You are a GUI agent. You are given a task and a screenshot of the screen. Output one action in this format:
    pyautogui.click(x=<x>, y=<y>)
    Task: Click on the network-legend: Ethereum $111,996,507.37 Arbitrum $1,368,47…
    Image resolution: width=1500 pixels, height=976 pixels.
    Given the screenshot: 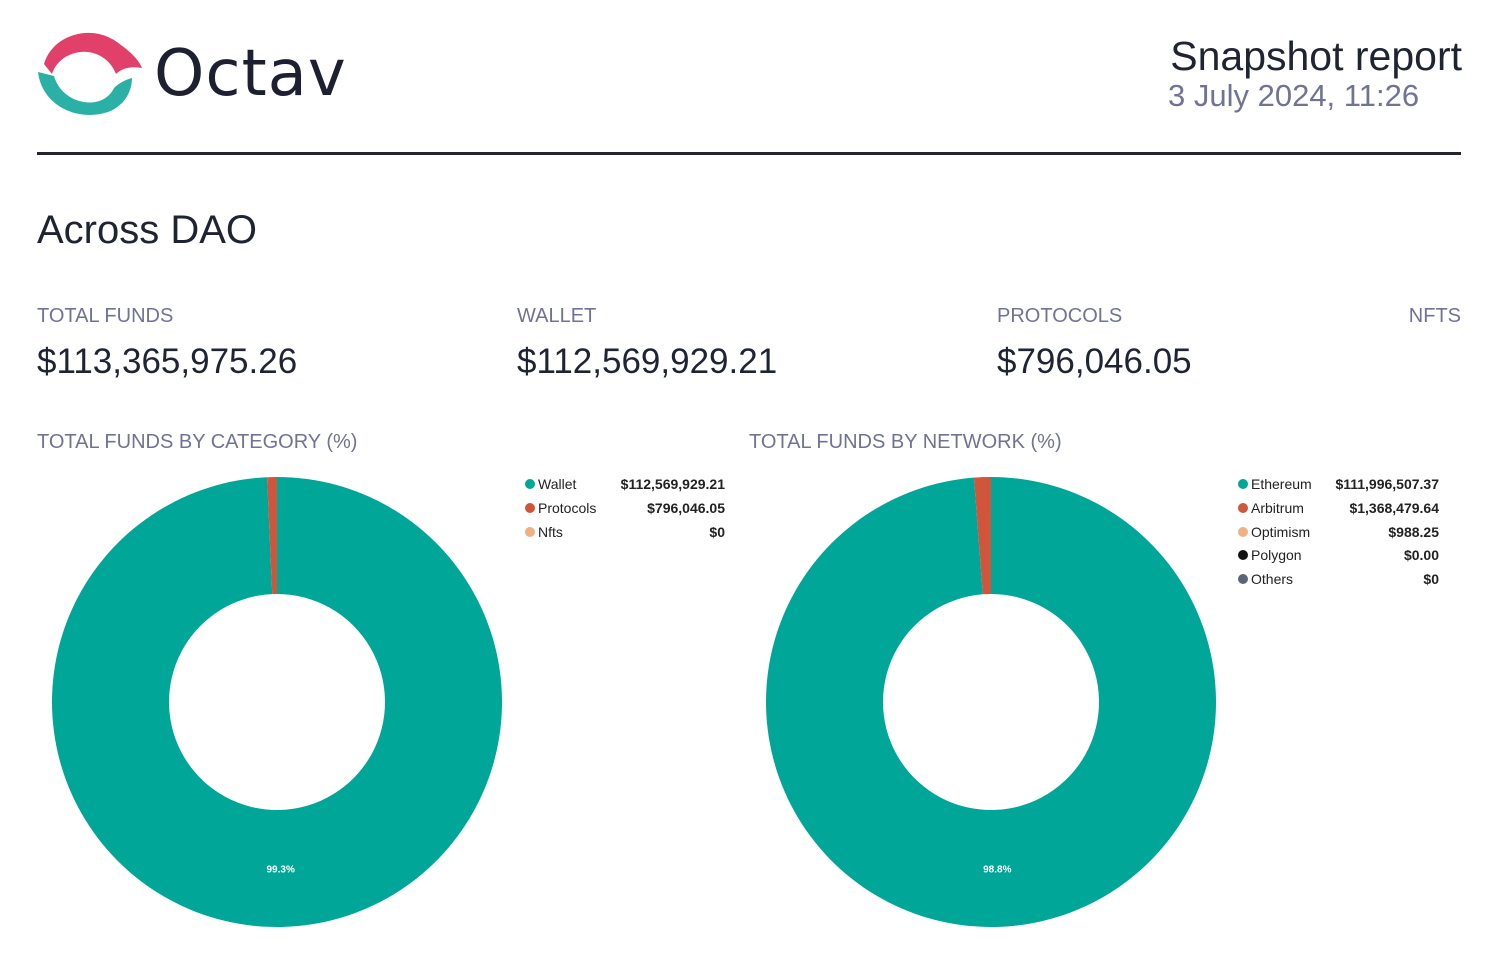 What is the action you would take?
    pyautogui.click(x=1338, y=534)
    